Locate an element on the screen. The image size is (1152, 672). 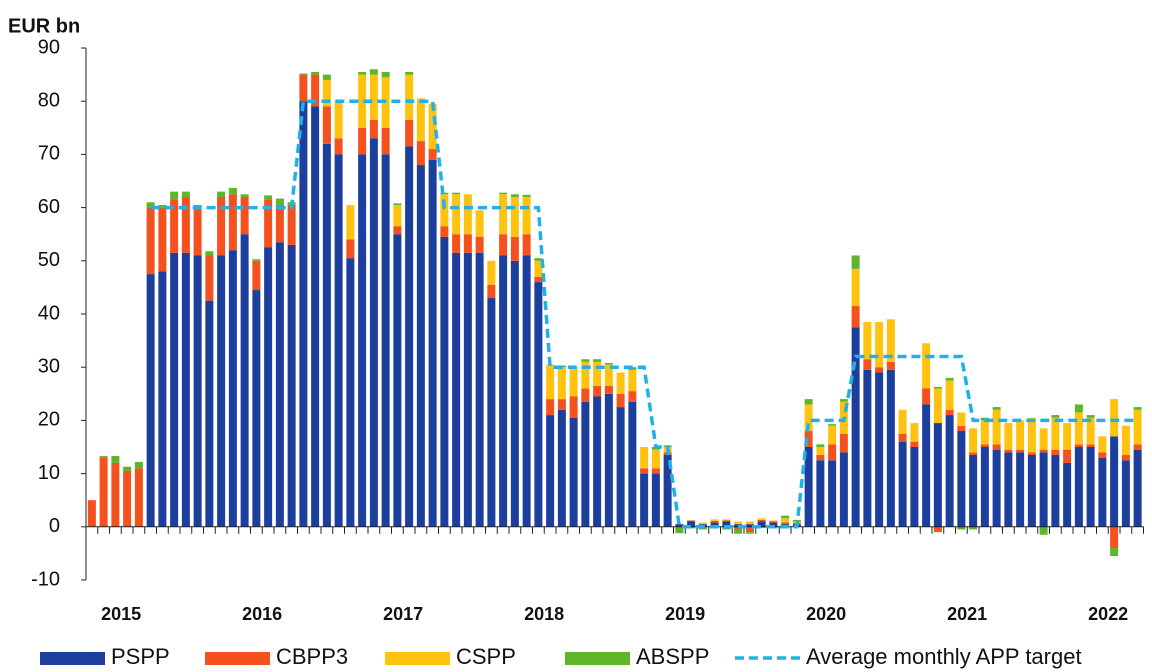
y-tick-label: 50 is located at coordinates (49, 260).